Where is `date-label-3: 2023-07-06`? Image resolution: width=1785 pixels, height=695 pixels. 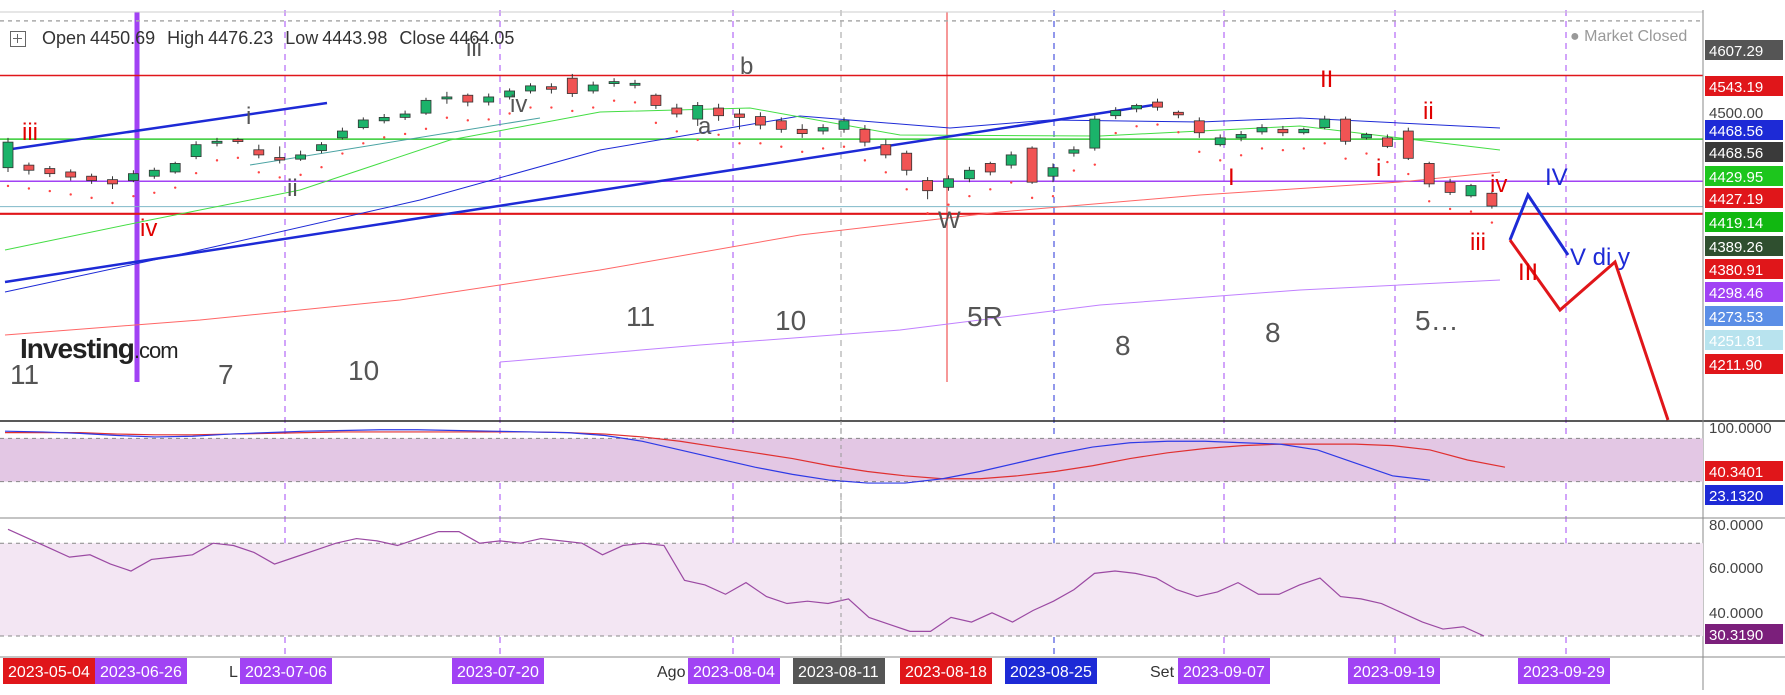 date-label-3: 2023-07-06 is located at coordinates (286, 671).